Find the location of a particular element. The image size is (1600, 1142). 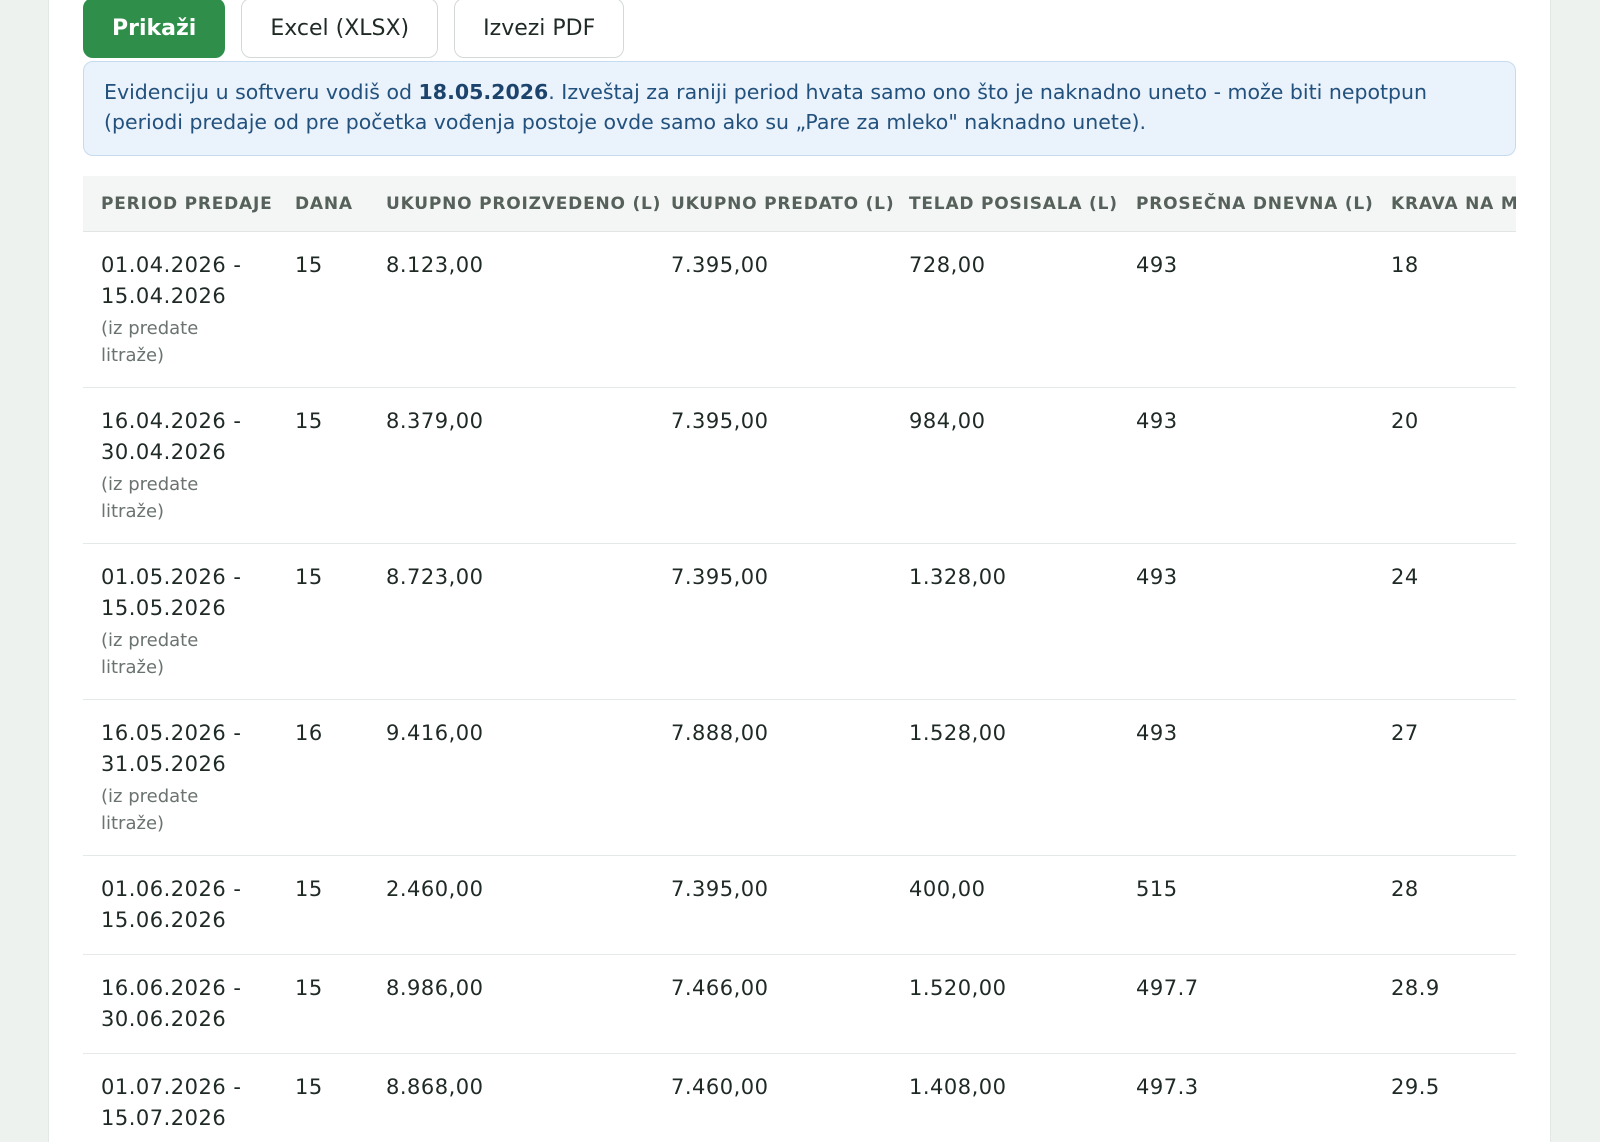

cell: 8.723,00 is located at coordinates (528, 621).